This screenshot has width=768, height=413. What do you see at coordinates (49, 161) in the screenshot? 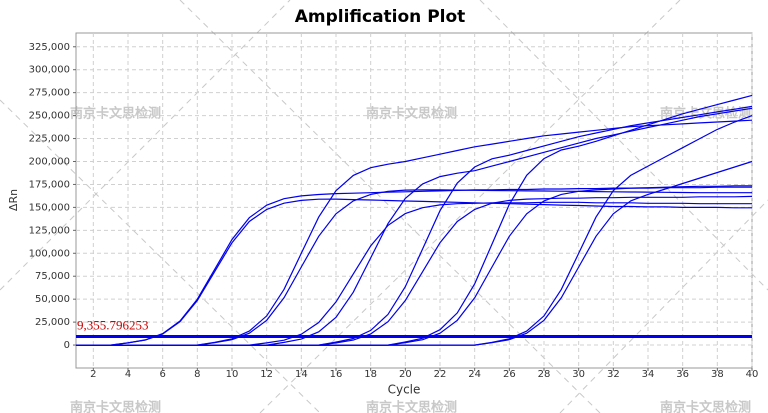
I see `y-tick-label: 200,000` at bounding box center [49, 161].